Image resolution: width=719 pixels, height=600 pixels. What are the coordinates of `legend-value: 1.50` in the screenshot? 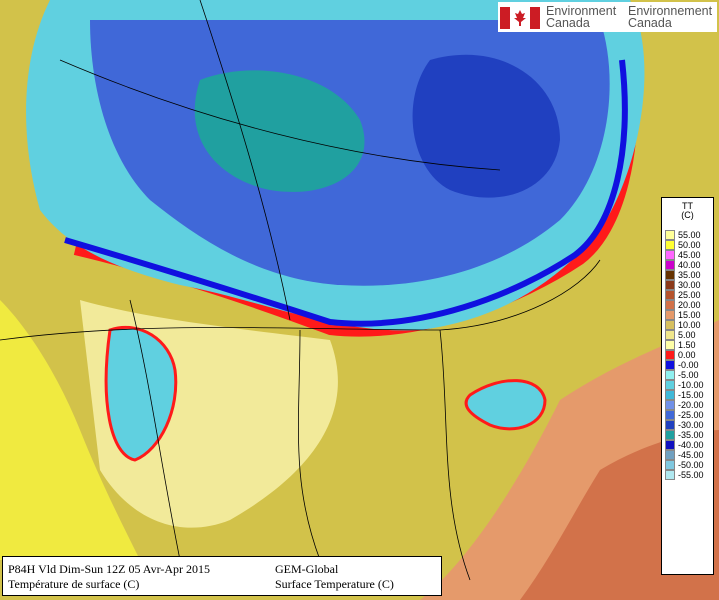 It's located at (687, 345).